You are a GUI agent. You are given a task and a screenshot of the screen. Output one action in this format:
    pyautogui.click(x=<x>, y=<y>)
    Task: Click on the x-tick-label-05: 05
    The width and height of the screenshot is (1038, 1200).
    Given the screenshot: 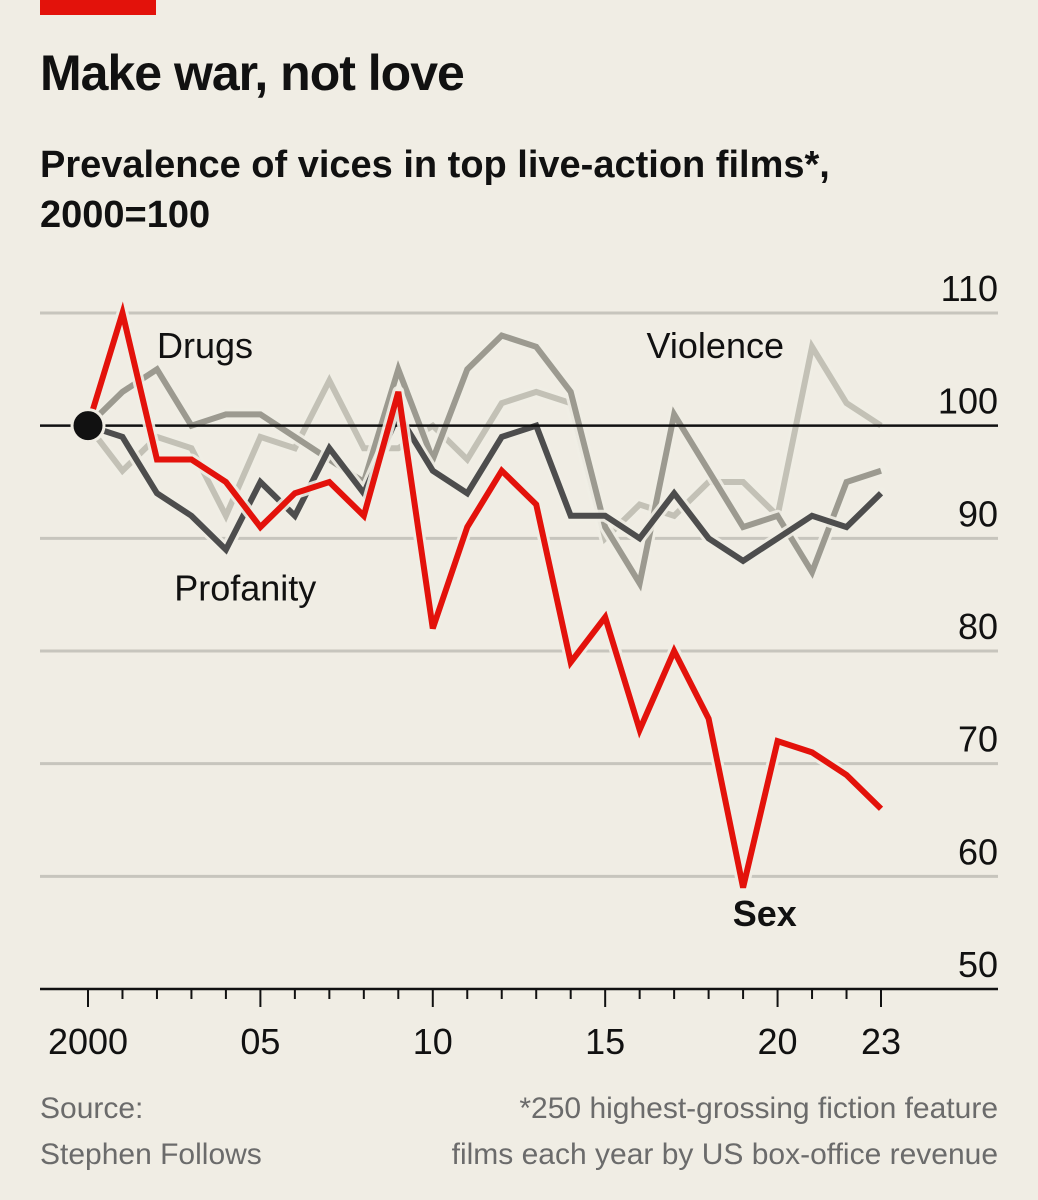 What is the action you would take?
    pyautogui.click(x=260, y=1041)
    